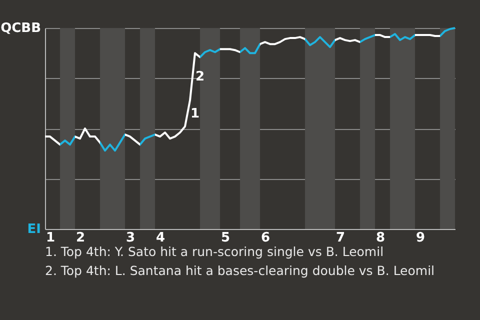 This screenshot has width=480, height=320. What do you see at coordinates (265, 238) in the screenshot?
I see `x-tick-label: 6` at bounding box center [265, 238].